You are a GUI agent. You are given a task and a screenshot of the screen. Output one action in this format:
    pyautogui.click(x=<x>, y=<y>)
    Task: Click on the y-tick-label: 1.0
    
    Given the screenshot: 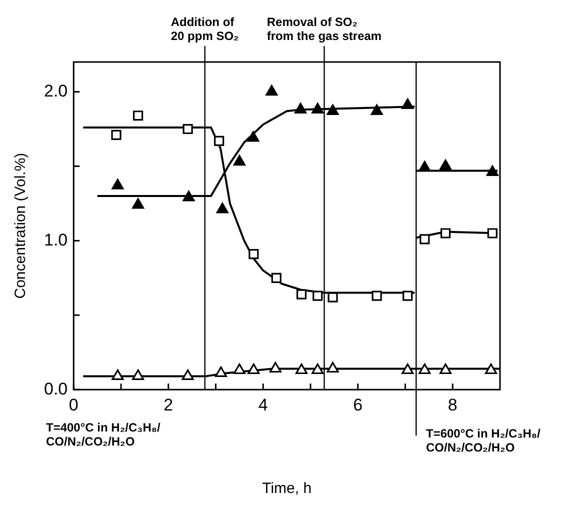 What is the action you would take?
    pyautogui.click(x=56, y=240)
    